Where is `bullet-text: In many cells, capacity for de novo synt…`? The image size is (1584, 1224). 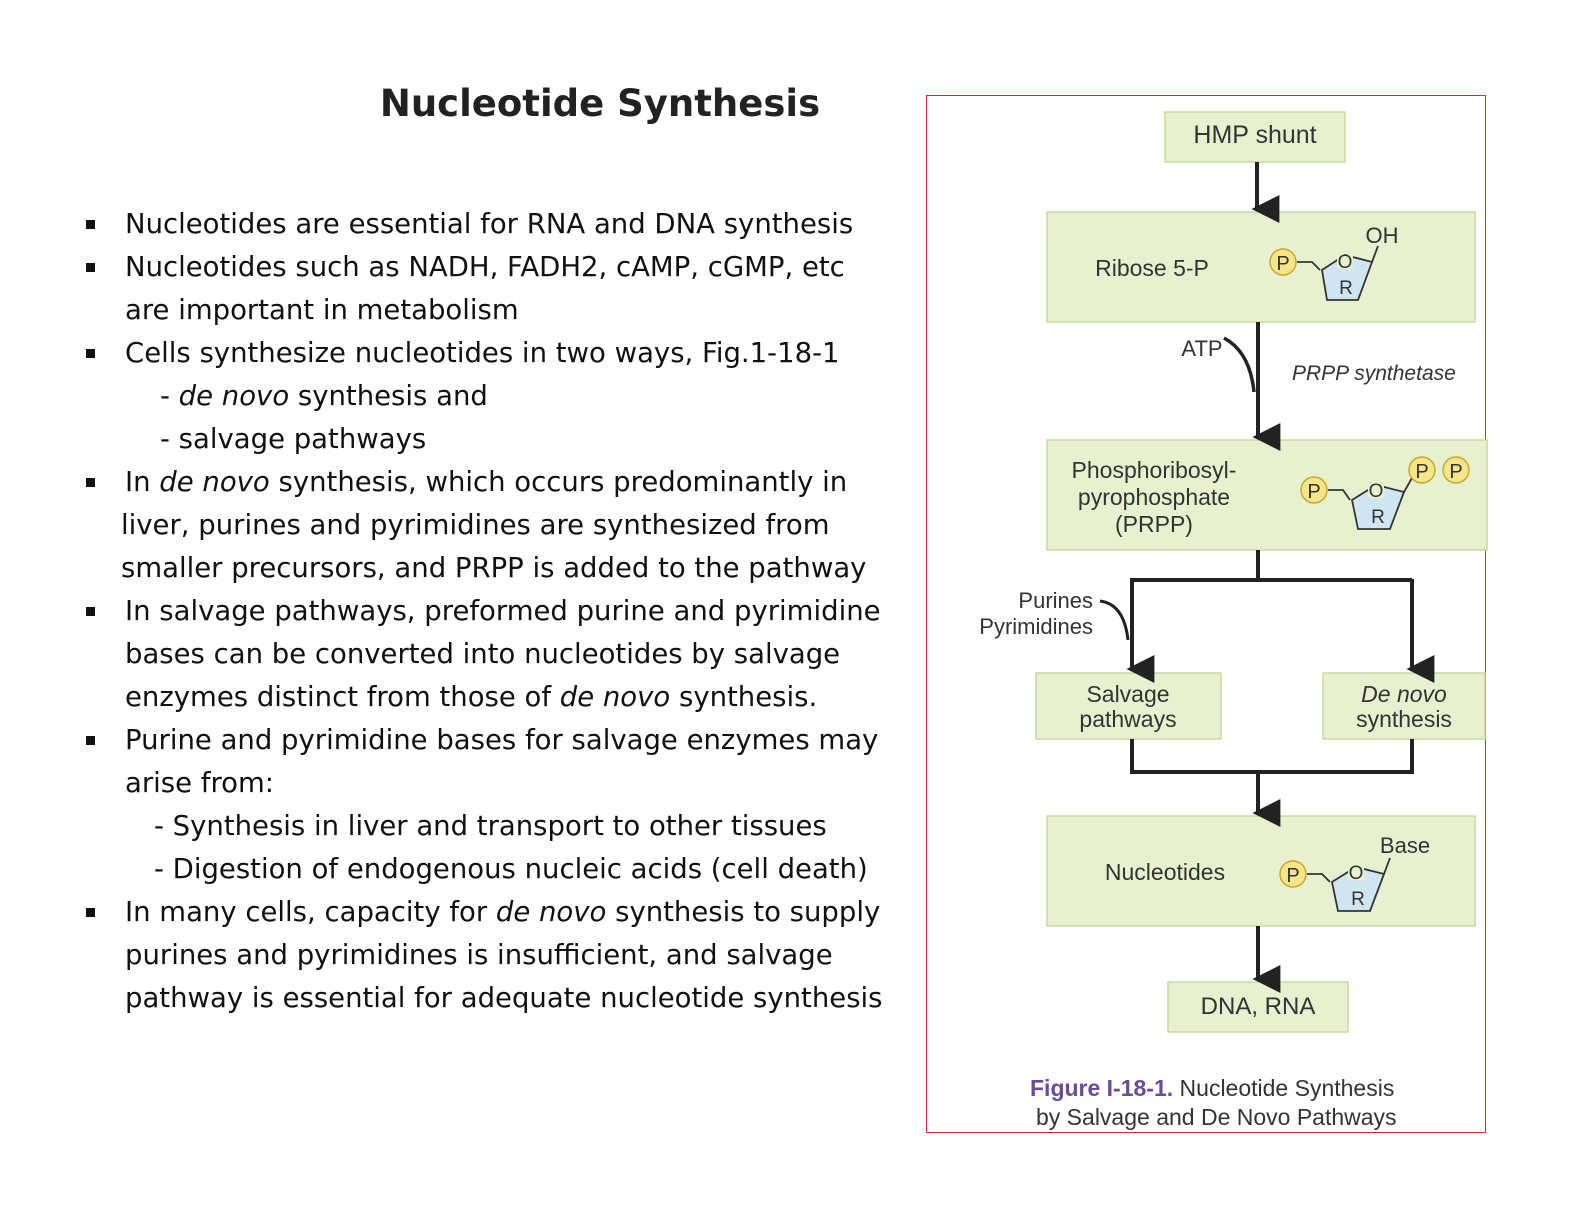 bullet-text: In many cells, capacity for de novo synt… is located at coordinates (502, 912).